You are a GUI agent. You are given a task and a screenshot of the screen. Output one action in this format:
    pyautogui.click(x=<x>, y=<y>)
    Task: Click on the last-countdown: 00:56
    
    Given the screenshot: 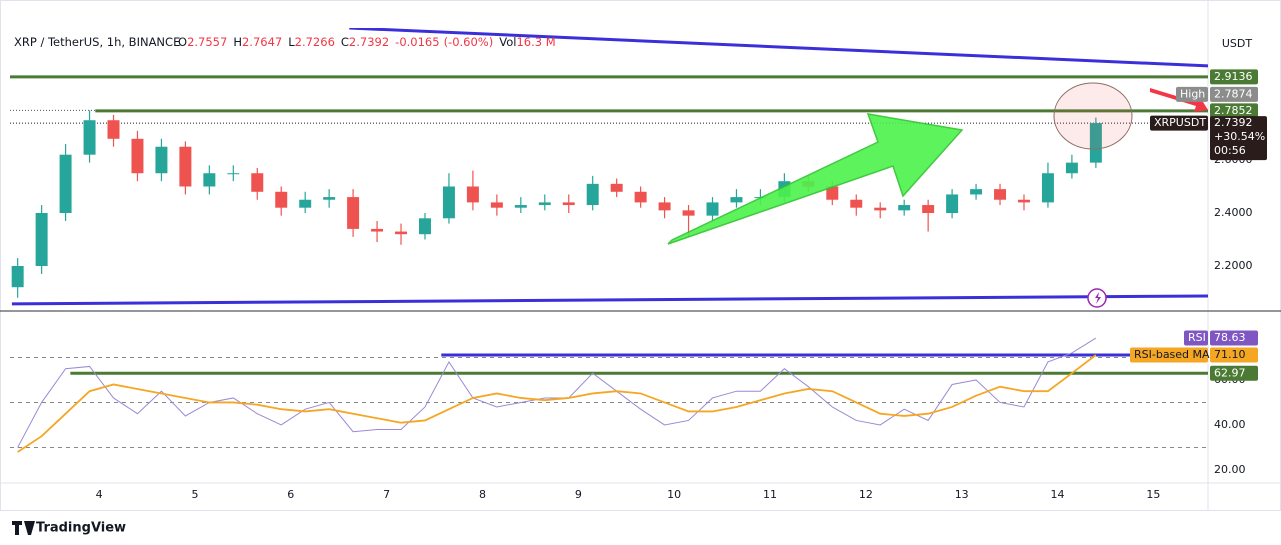 What is the action you would take?
    pyautogui.click(x=1230, y=150)
    